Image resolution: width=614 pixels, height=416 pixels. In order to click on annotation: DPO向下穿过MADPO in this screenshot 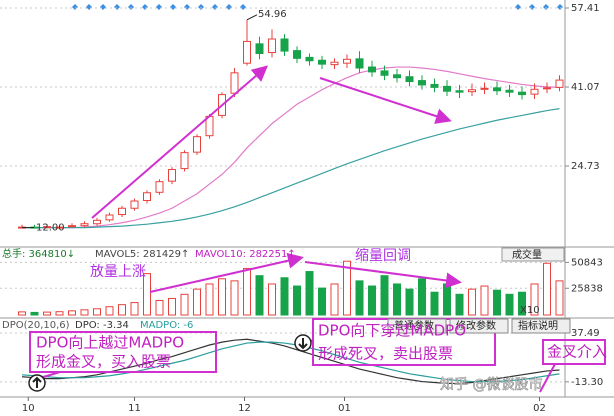, I will do `click(392, 331)`.